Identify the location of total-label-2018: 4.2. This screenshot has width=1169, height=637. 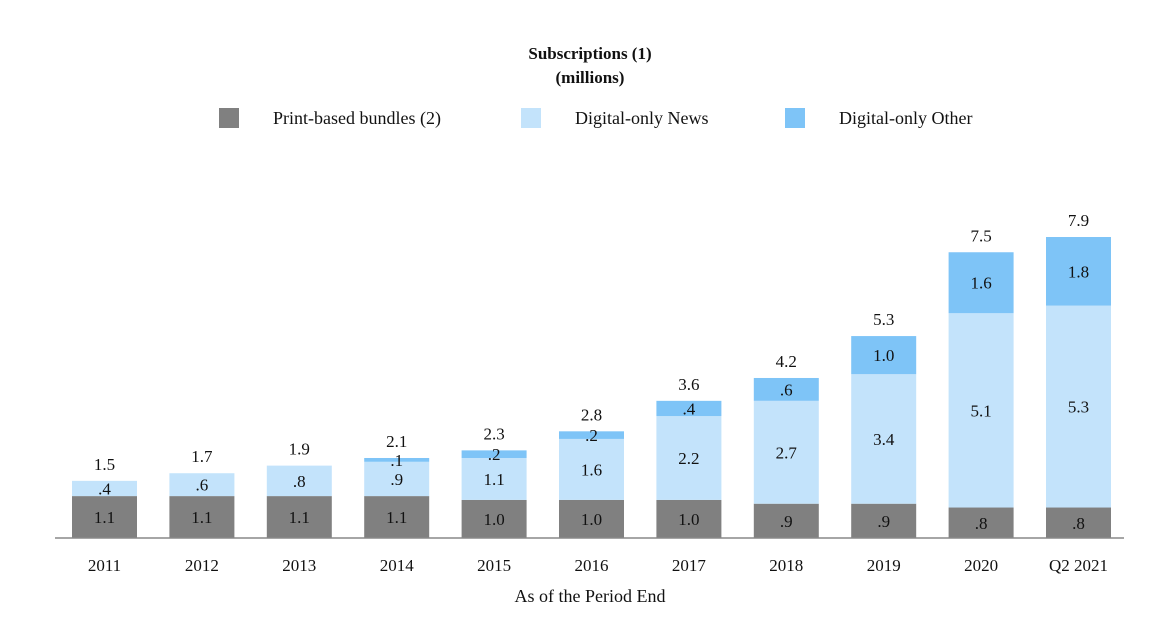
(786, 361).